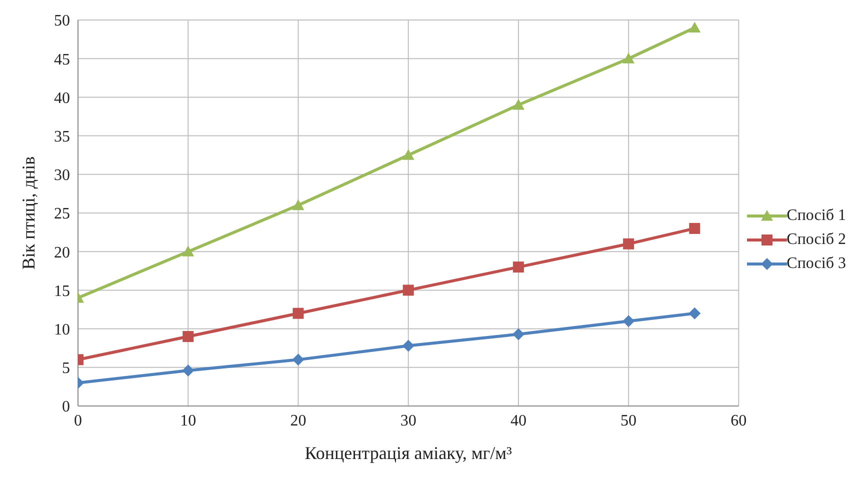 The width and height of the screenshot is (864, 479). Describe the element at coordinates (816, 263) in the screenshot. I see `legend-label: Спосіб 3` at that location.